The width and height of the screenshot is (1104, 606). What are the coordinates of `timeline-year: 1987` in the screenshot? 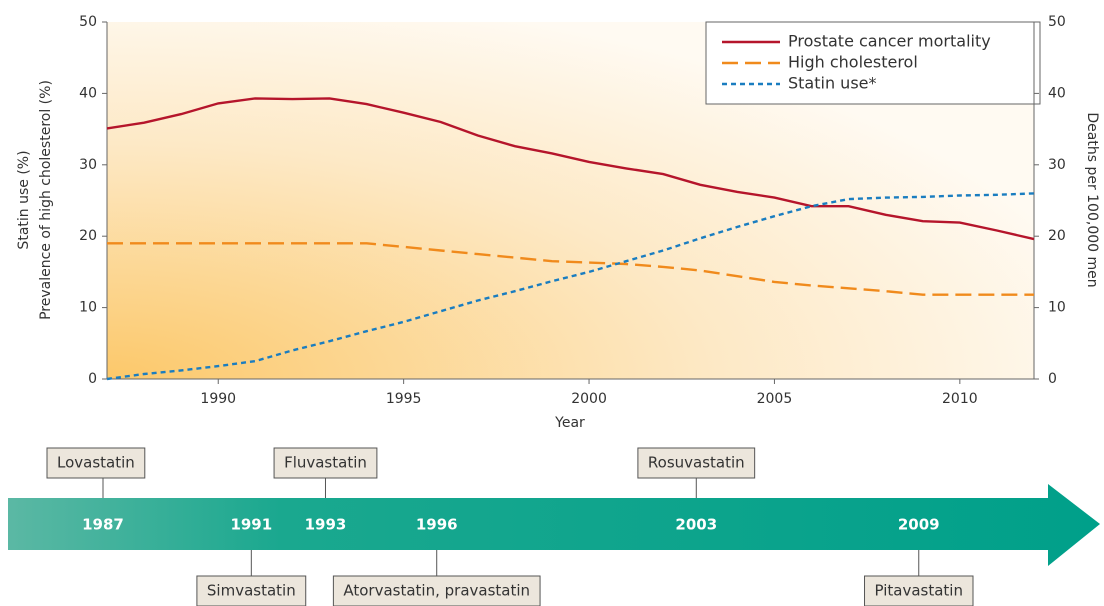 It's located at (103, 525).